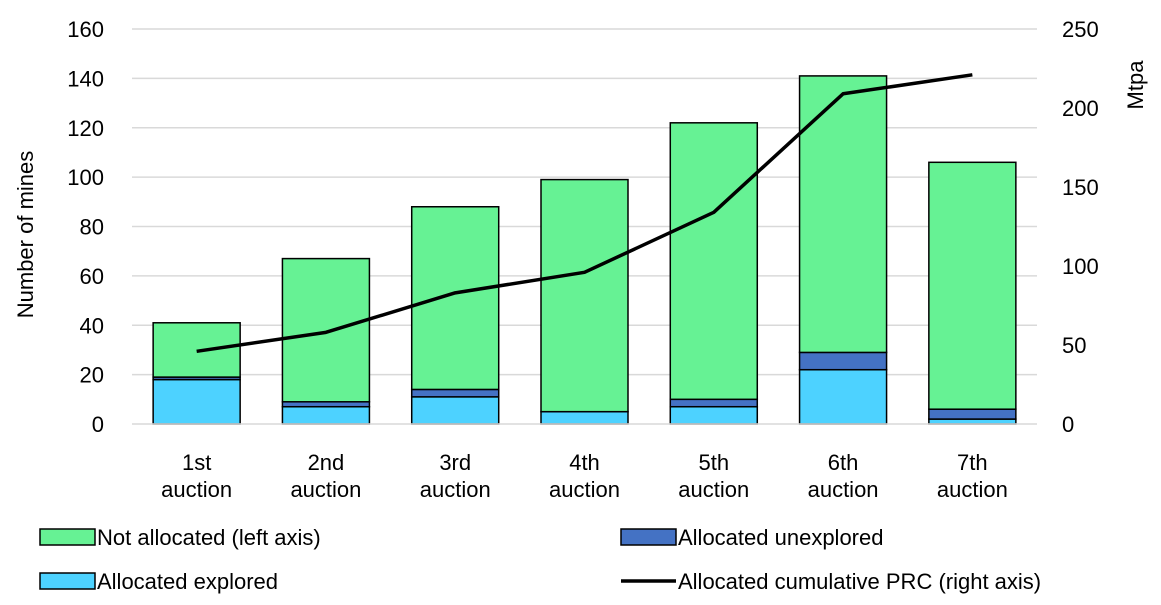 The width and height of the screenshot is (1161, 605). What do you see at coordinates (972, 476) in the screenshot?
I see `x-tick-label: 7th auction` at bounding box center [972, 476].